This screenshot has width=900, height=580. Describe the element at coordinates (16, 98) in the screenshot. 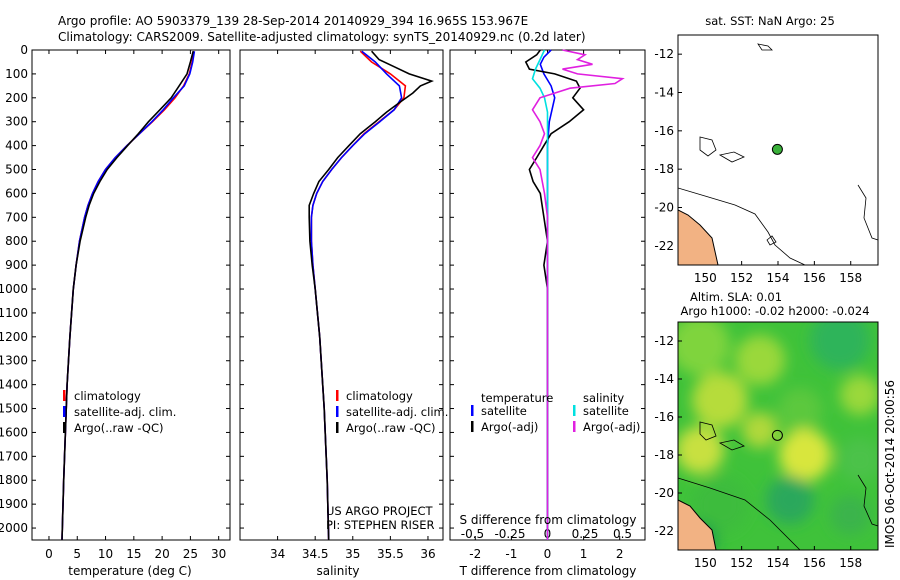

I see `y-tick-label: 200` at that location.